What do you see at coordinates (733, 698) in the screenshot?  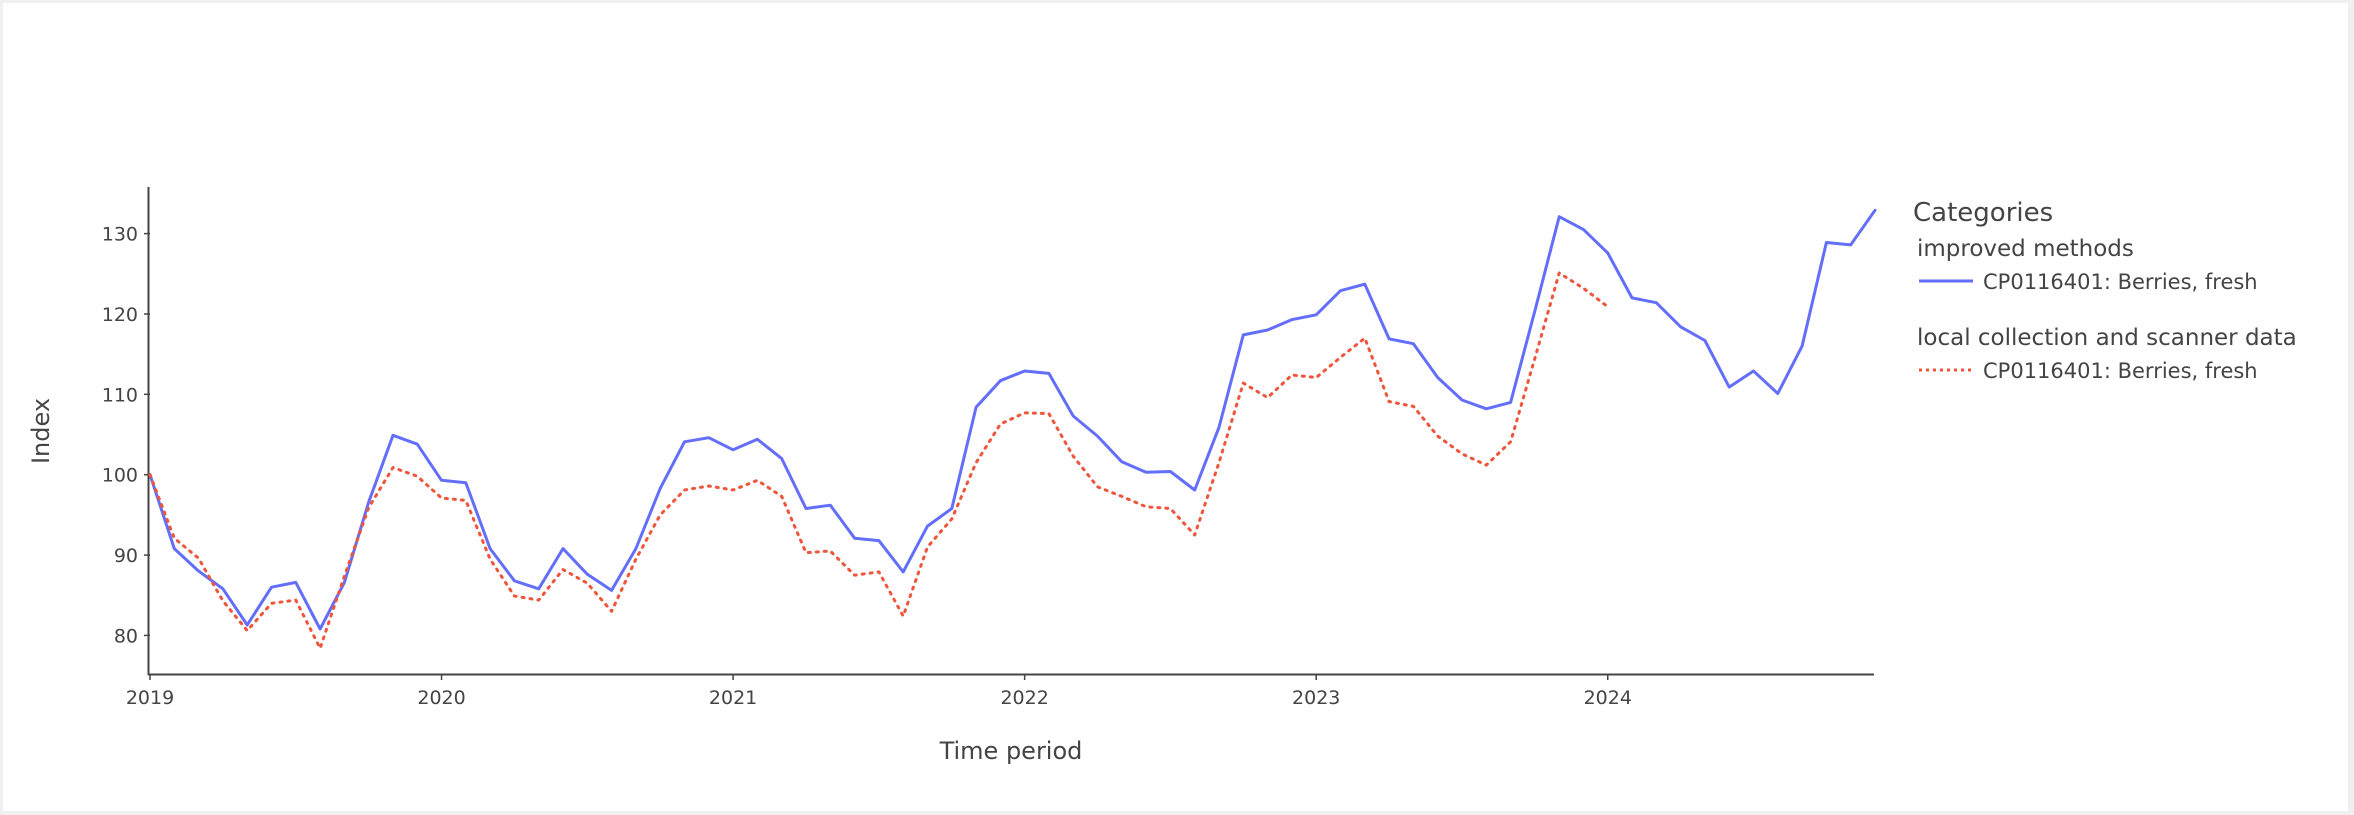 I see `x-tick-label: 2021` at bounding box center [733, 698].